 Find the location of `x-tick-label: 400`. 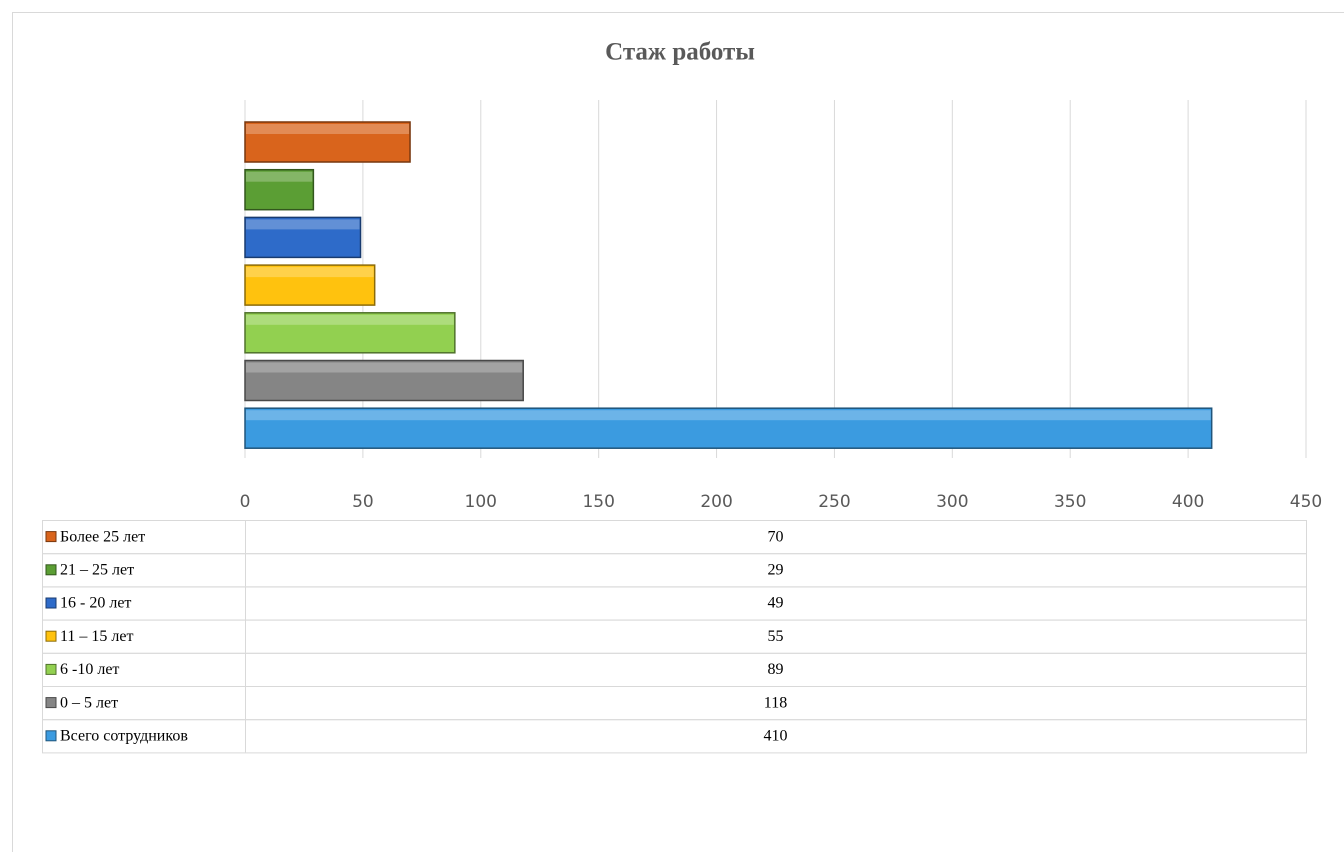

x-tick-label: 400 is located at coordinates (1188, 502).